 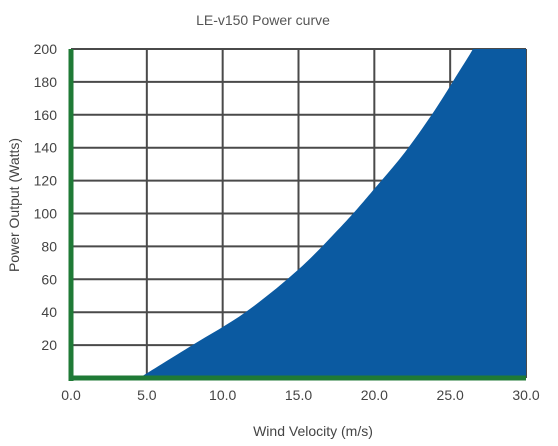 What do you see at coordinates (49, 246) in the screenshot?
I see `y-tick-label: 80` at bounding box center [49, 246].